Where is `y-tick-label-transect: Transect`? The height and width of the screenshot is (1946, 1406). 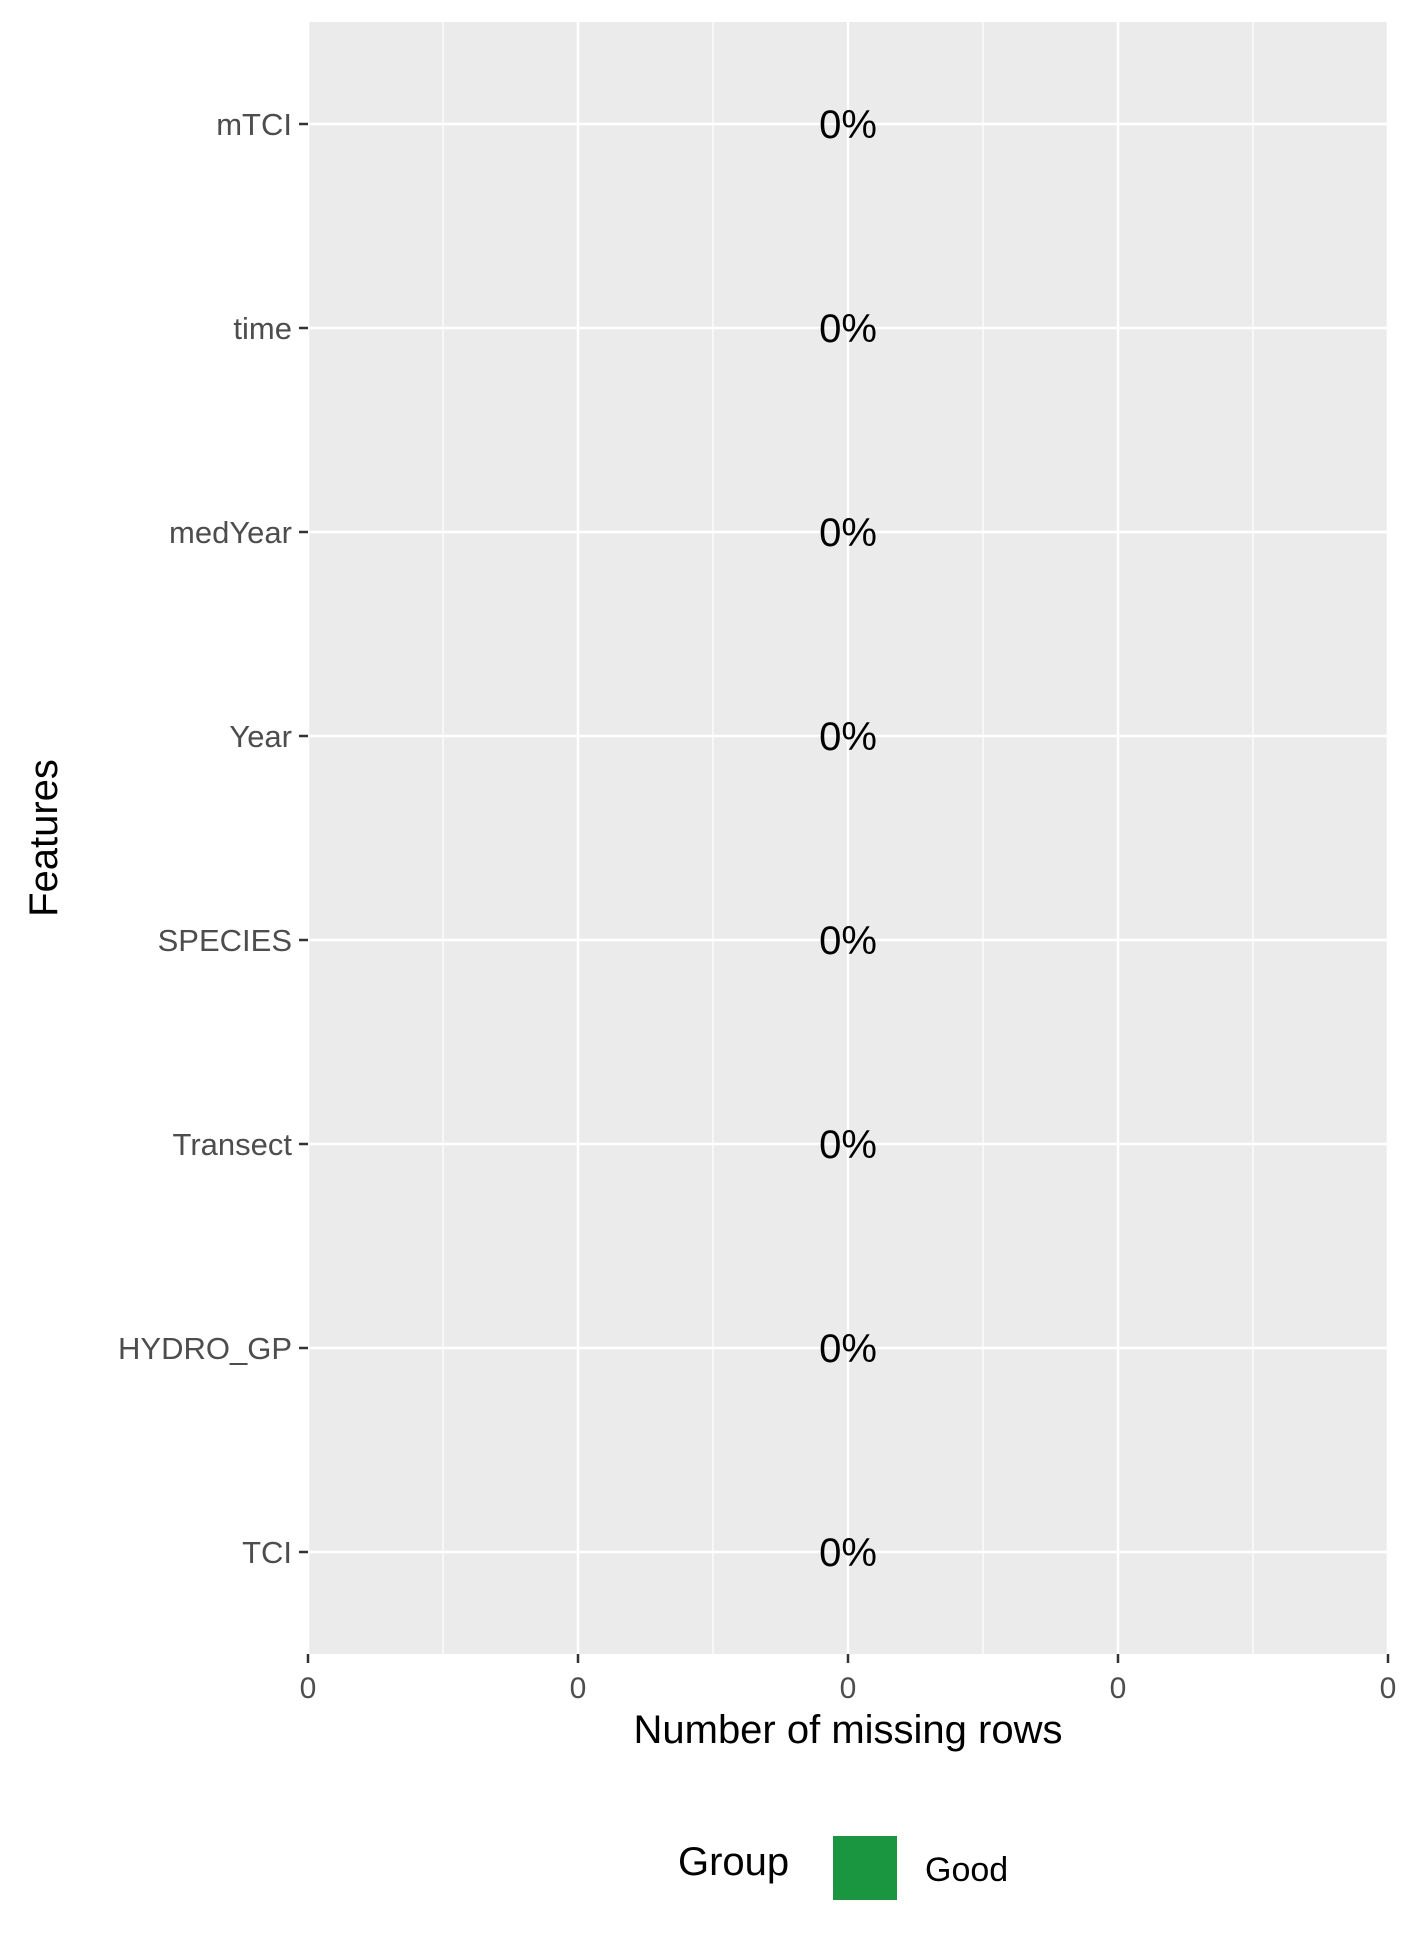 y-tick-label-transect: Transect is located at coordinates (233, 1144).